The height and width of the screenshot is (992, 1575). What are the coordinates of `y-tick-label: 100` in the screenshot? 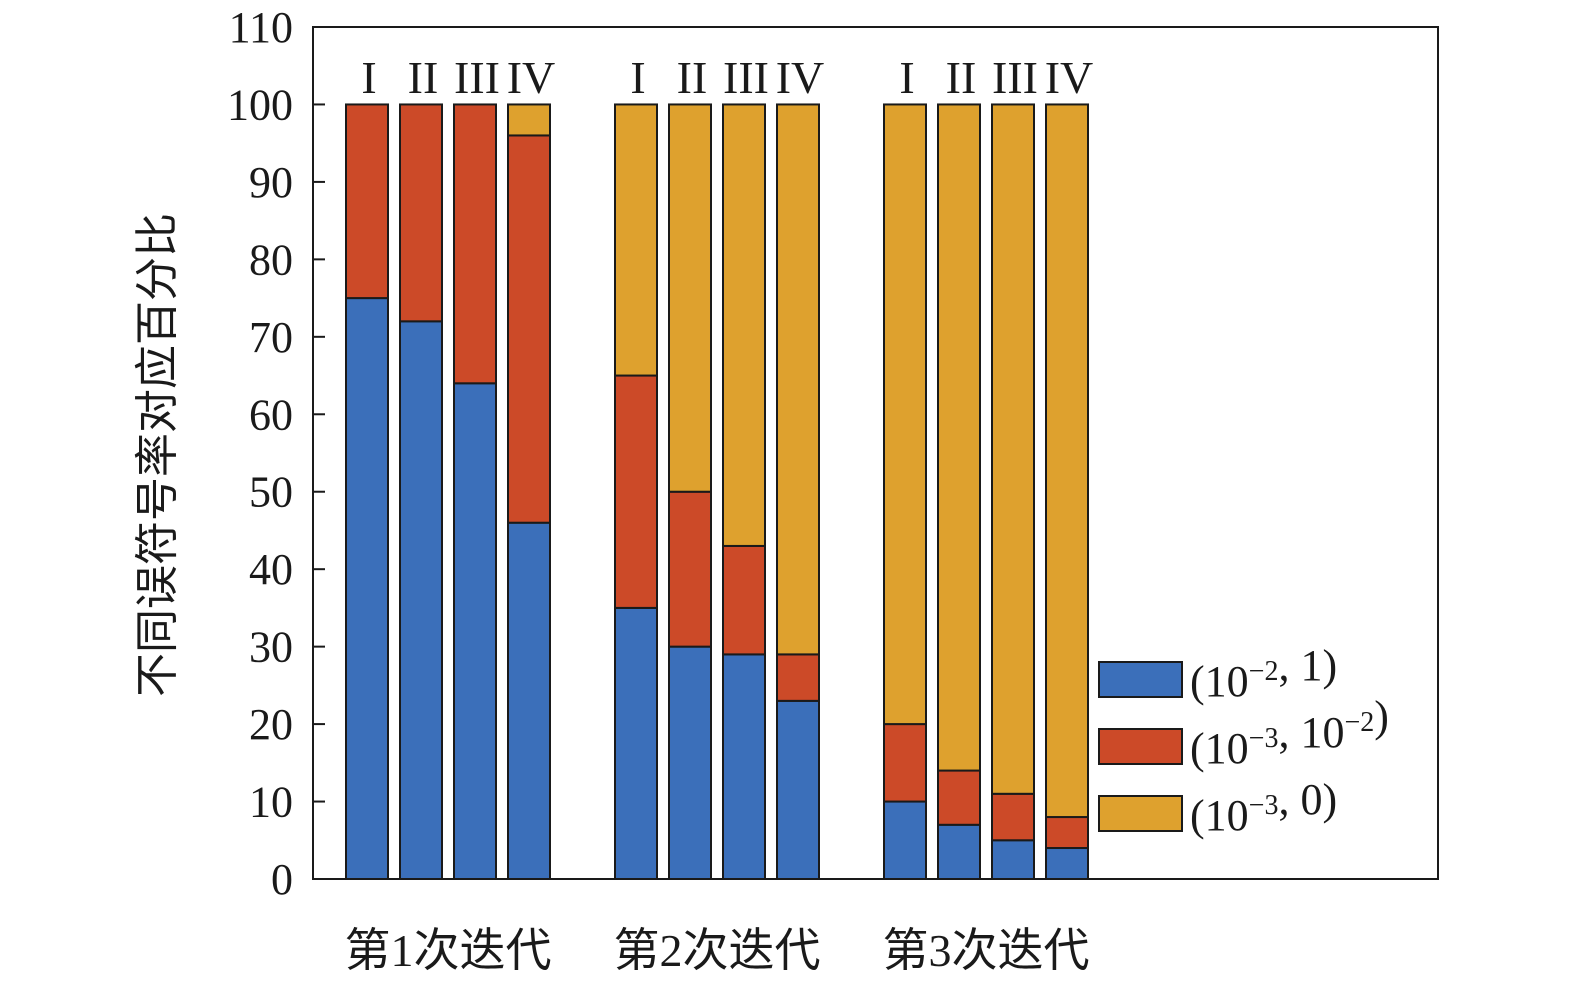 It's located at (260, 104).